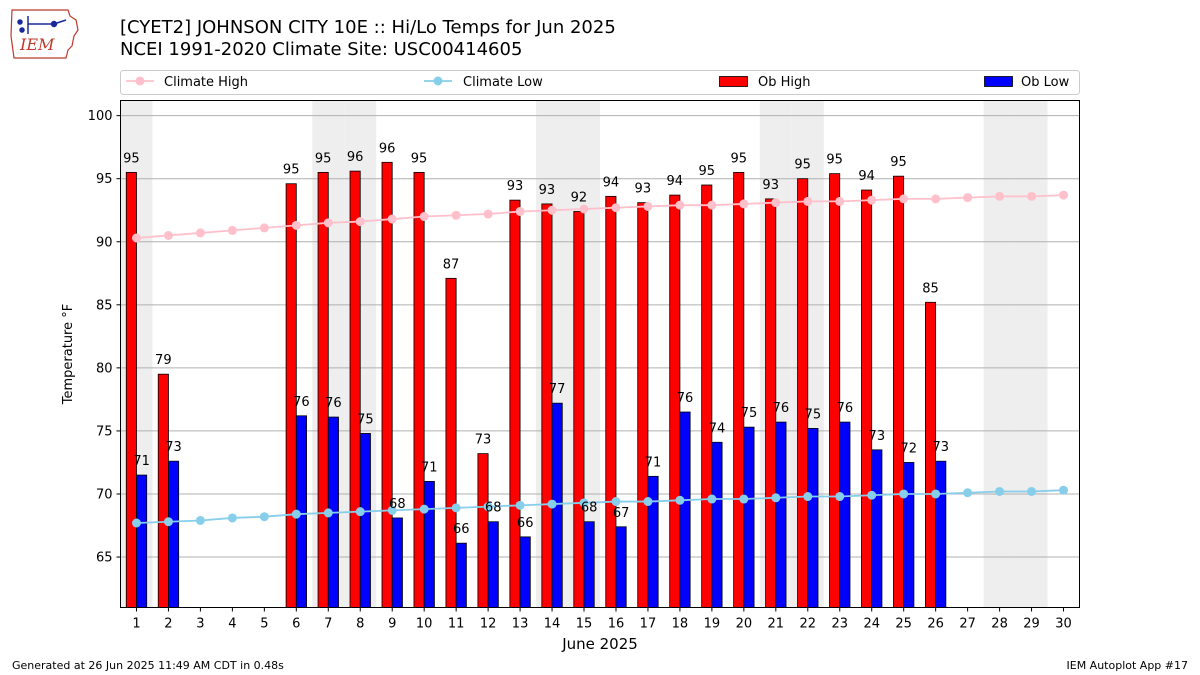 The height and width of the screenshot is (675, 1200). Describe the element at coordinates (648, 624) in the screenshot. I see `x-tick-label: 17` at that location.